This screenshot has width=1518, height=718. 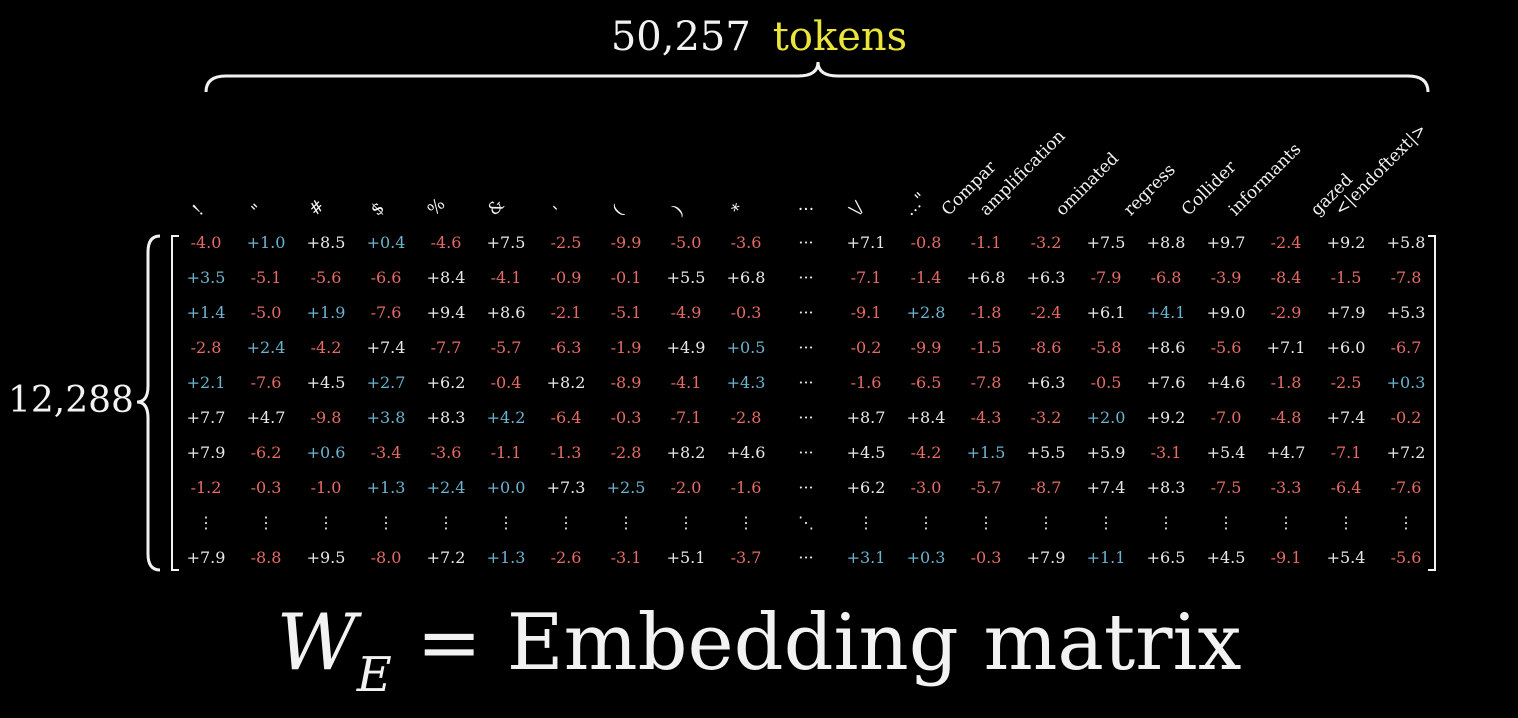 I want to click on token-header: \/, so click(x=866, y=209).